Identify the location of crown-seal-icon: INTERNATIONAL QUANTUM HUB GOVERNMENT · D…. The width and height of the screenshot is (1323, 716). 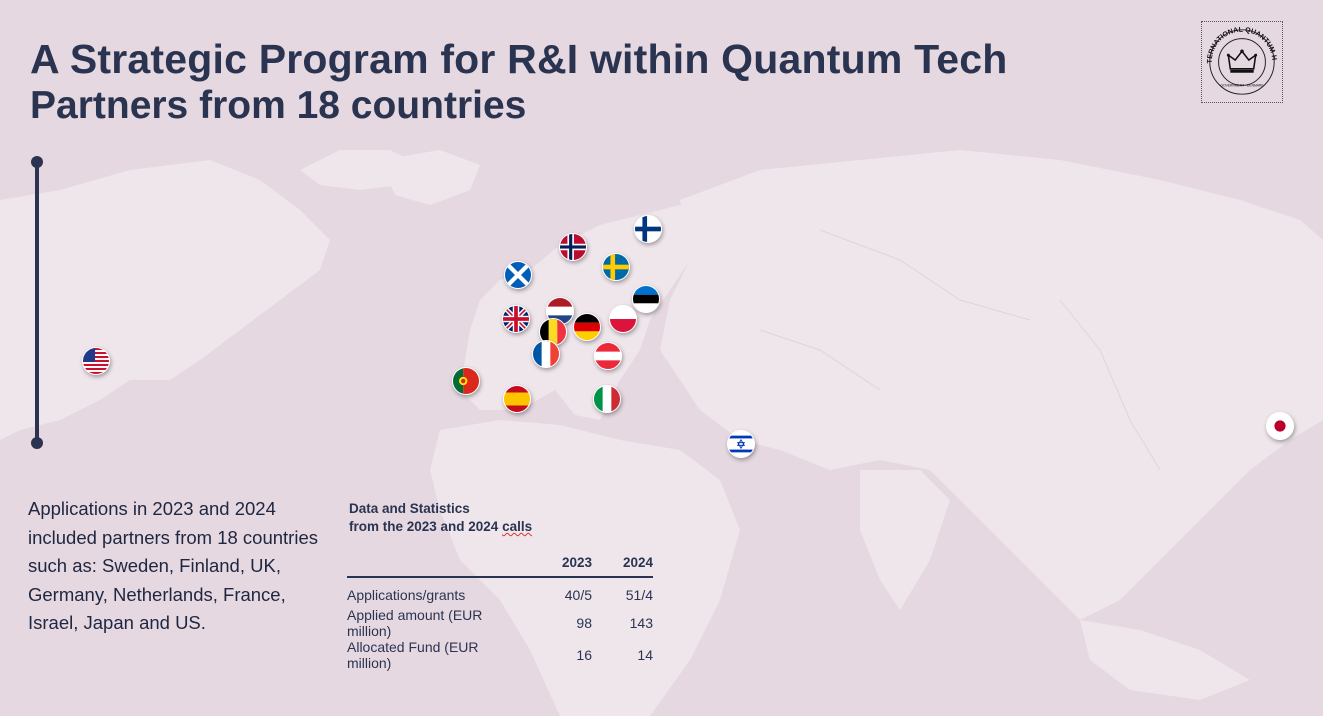
(1238, 56).